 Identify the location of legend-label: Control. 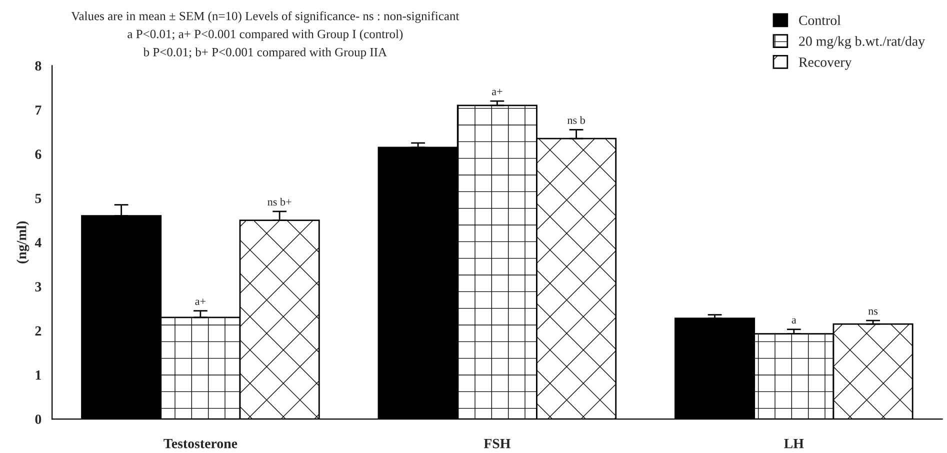
(820, 20).